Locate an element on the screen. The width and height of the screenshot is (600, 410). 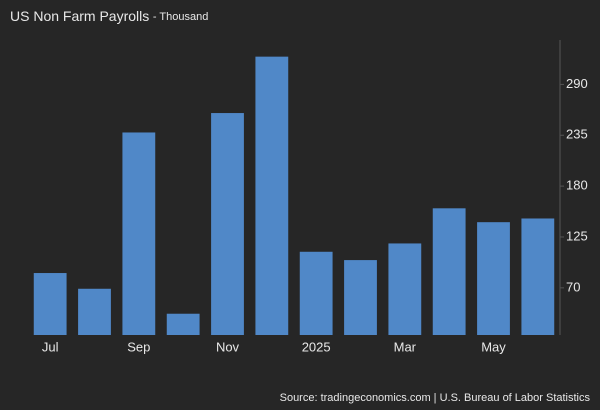
x-tick-label: Jul is located at coordinates (50, 346).